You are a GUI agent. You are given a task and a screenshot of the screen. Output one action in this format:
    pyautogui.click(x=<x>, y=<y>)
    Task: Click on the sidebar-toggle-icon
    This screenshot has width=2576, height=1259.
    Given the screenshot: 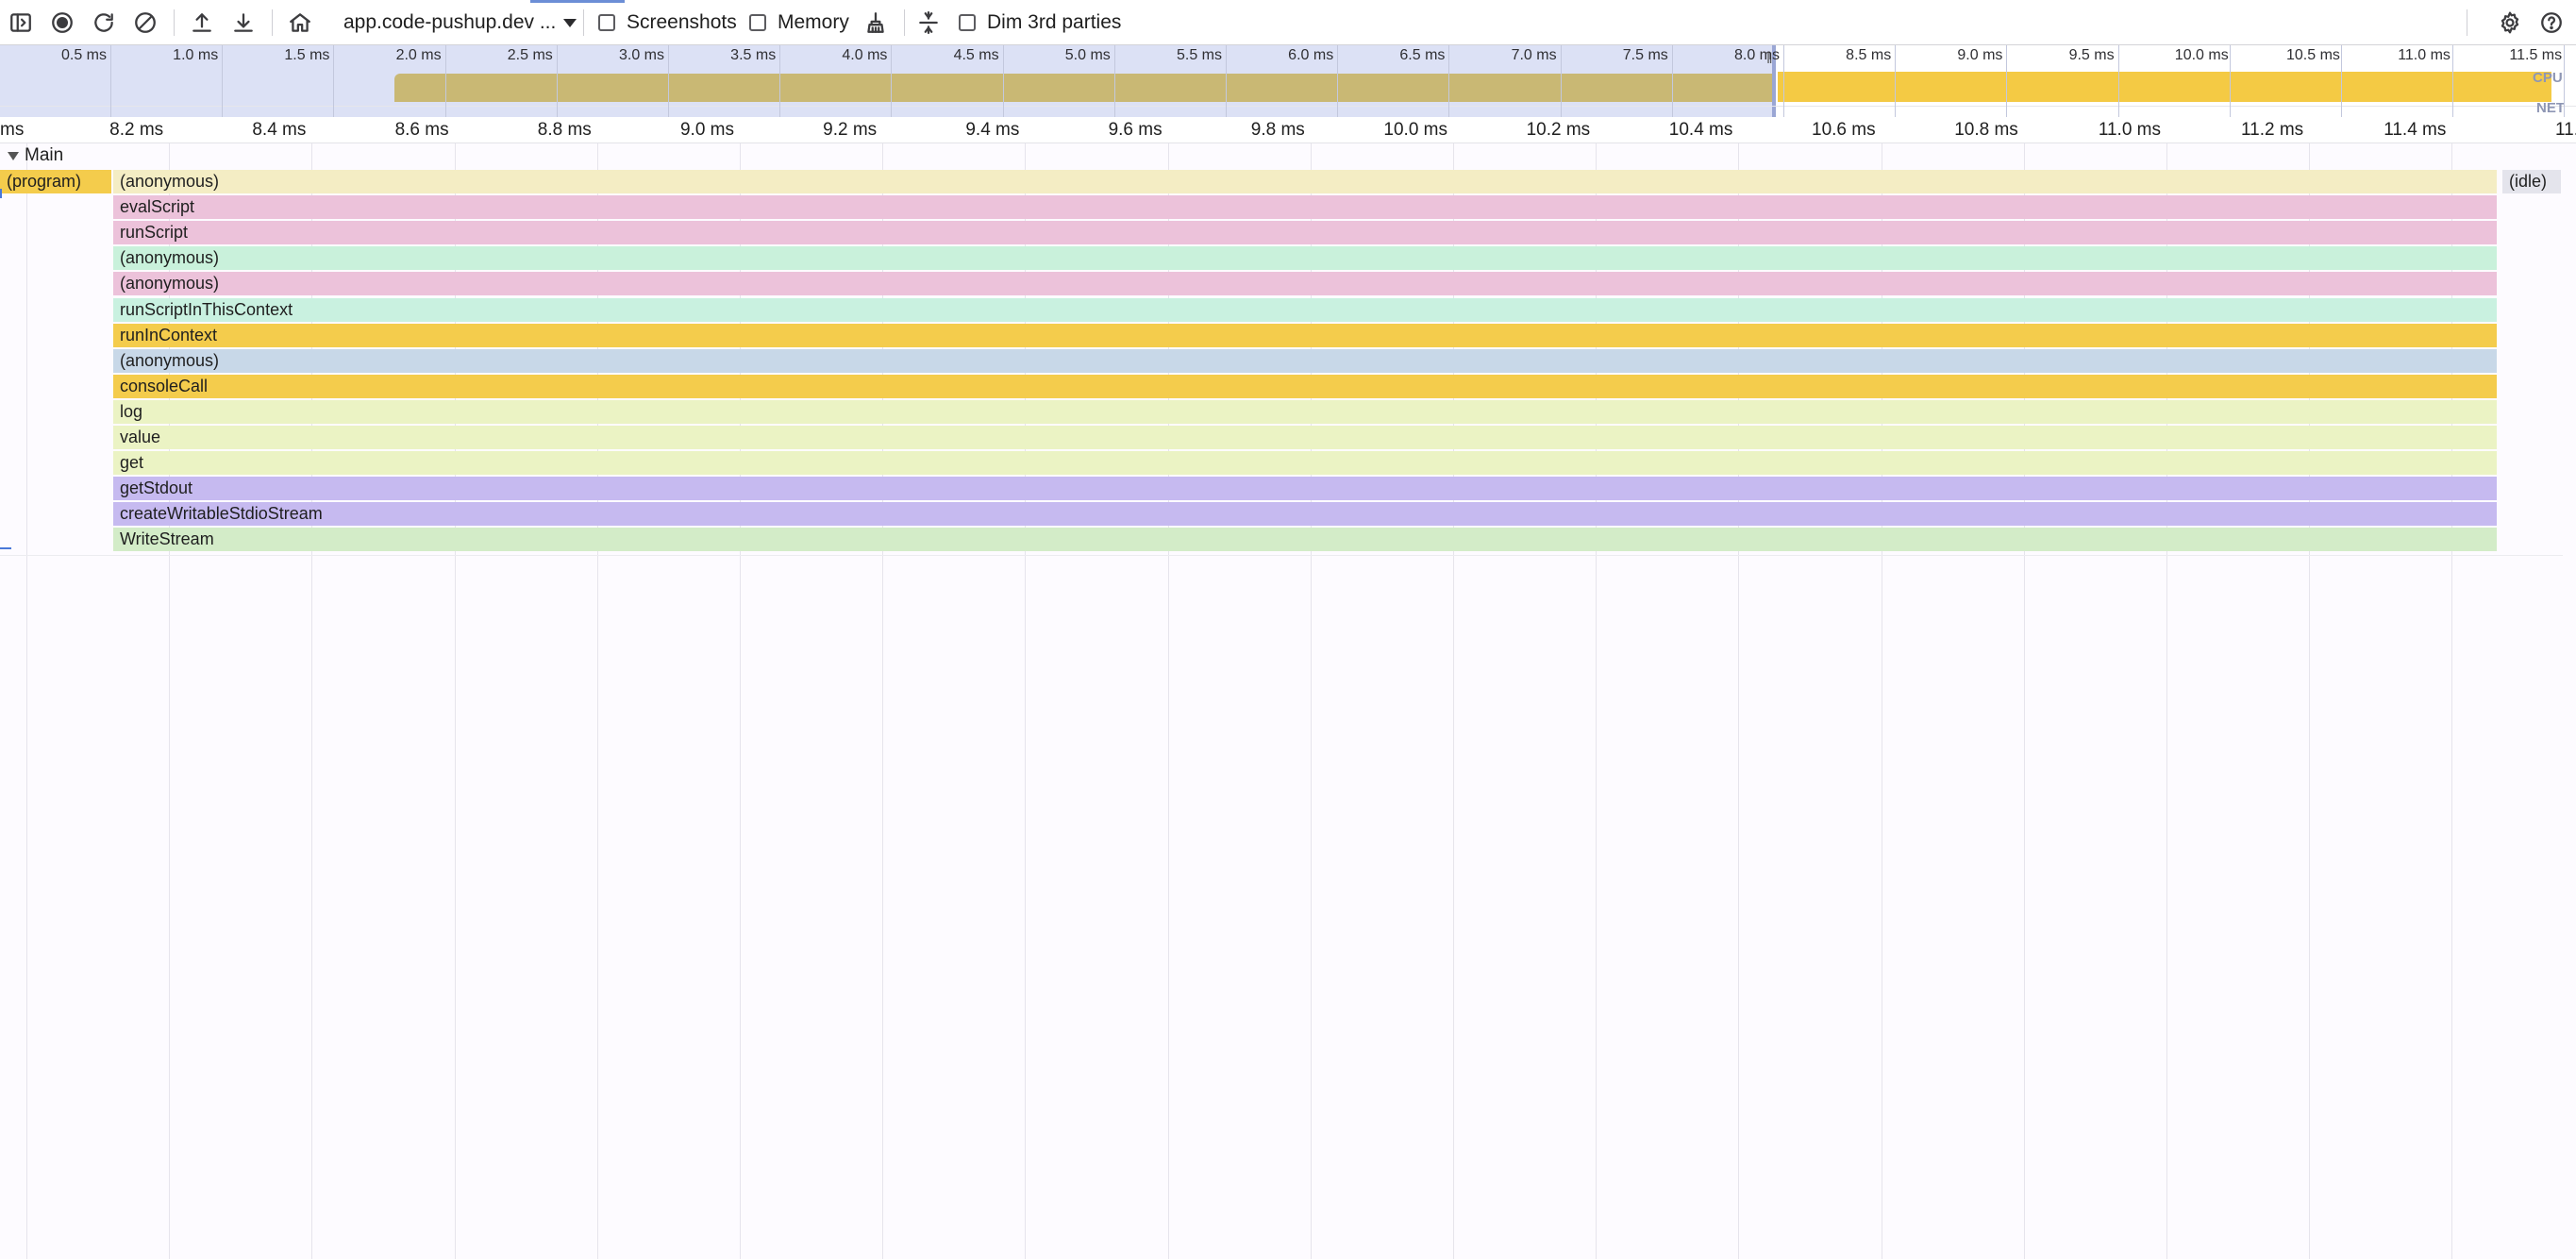 What is the action you would take?
    pyautogui.click(x=20, y=22)
    